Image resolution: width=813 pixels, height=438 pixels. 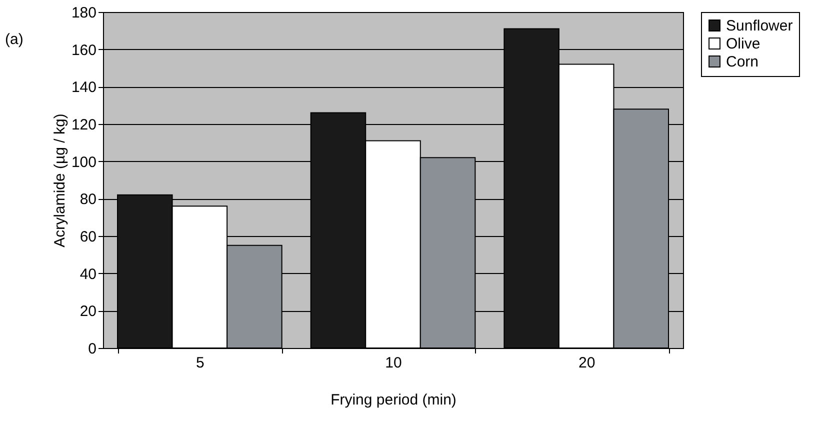 I want to click on x-axis-title: Frying period (min), so click(x=393, y=400).